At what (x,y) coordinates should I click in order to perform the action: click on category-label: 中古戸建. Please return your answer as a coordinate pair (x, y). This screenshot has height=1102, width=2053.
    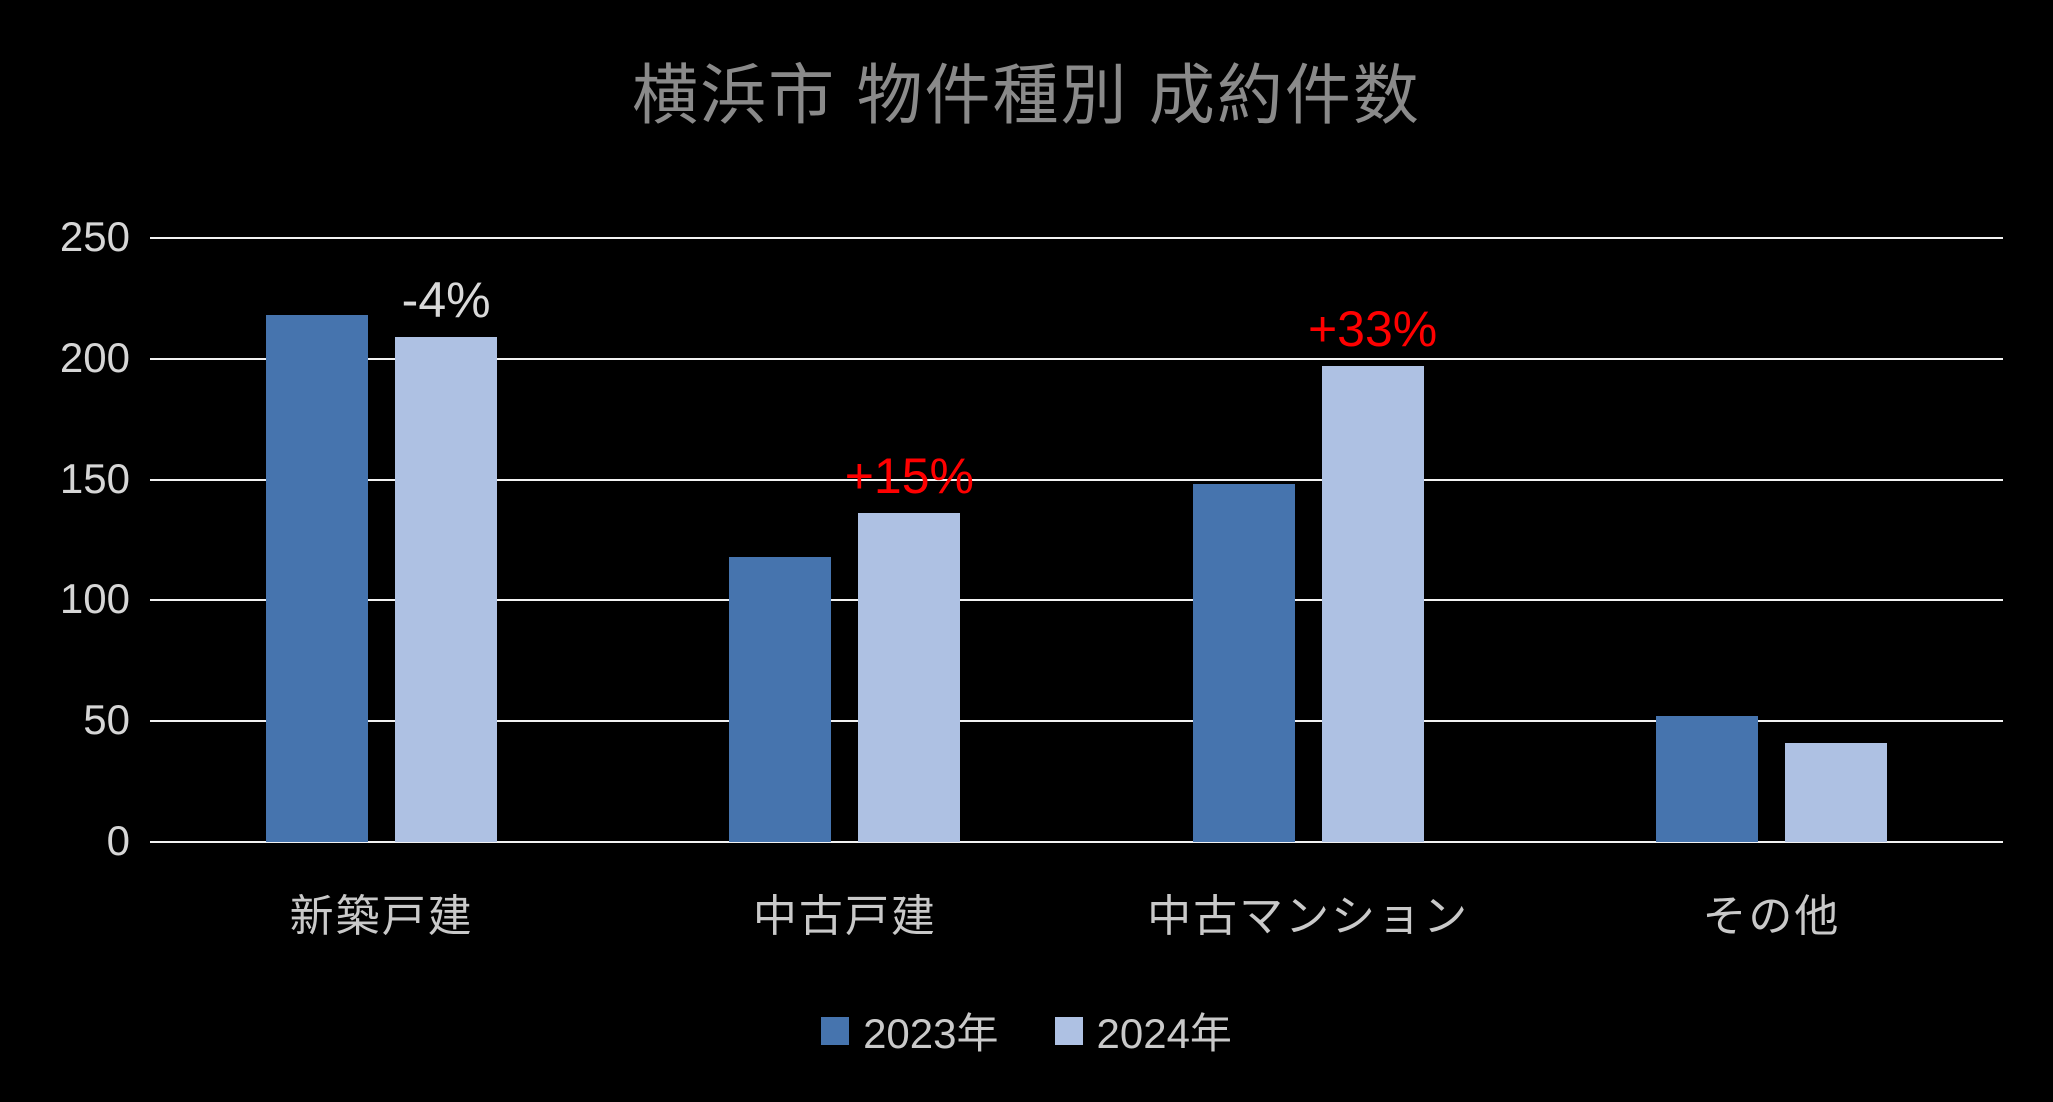
    Looking at the image, I should click on (844, 916).